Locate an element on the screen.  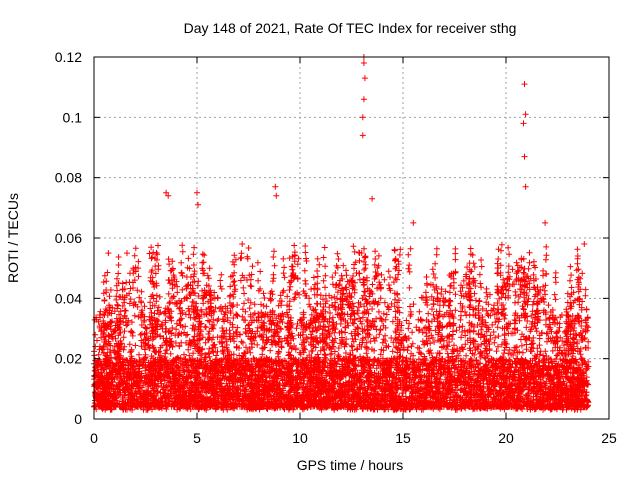
x-tick-label: 5 is located at coordinates (197, 438).